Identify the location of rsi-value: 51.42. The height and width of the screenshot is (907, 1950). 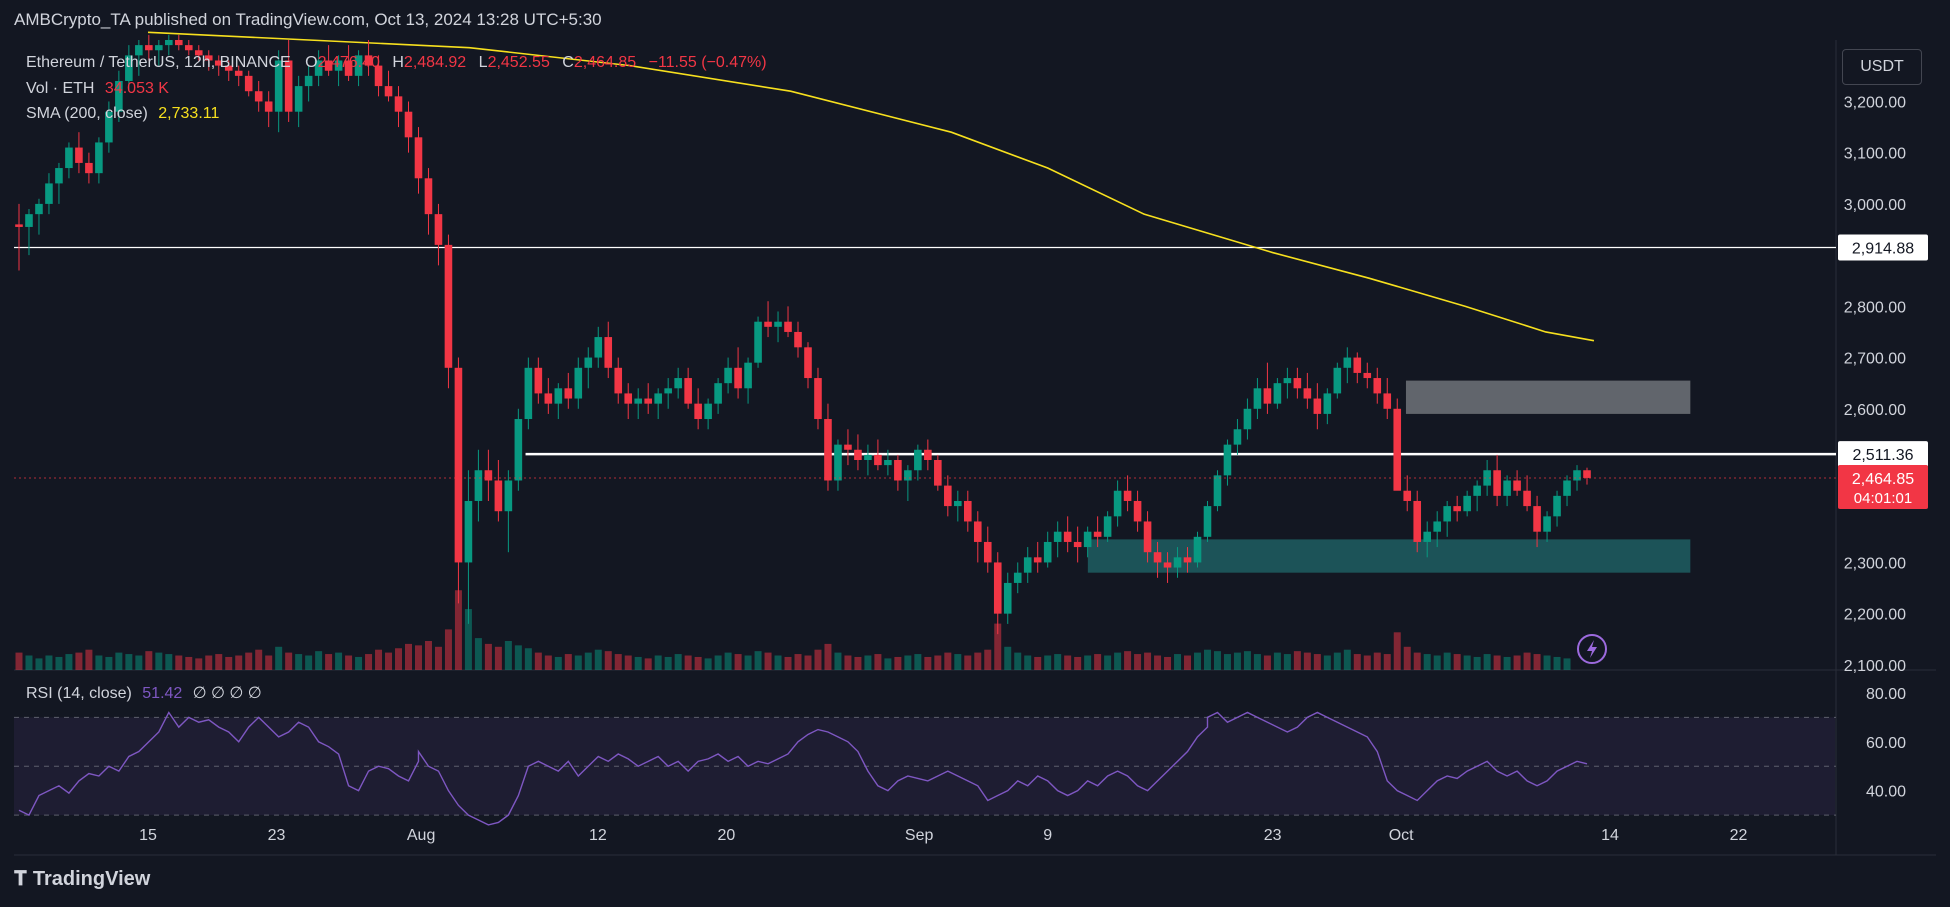
(162, 693).